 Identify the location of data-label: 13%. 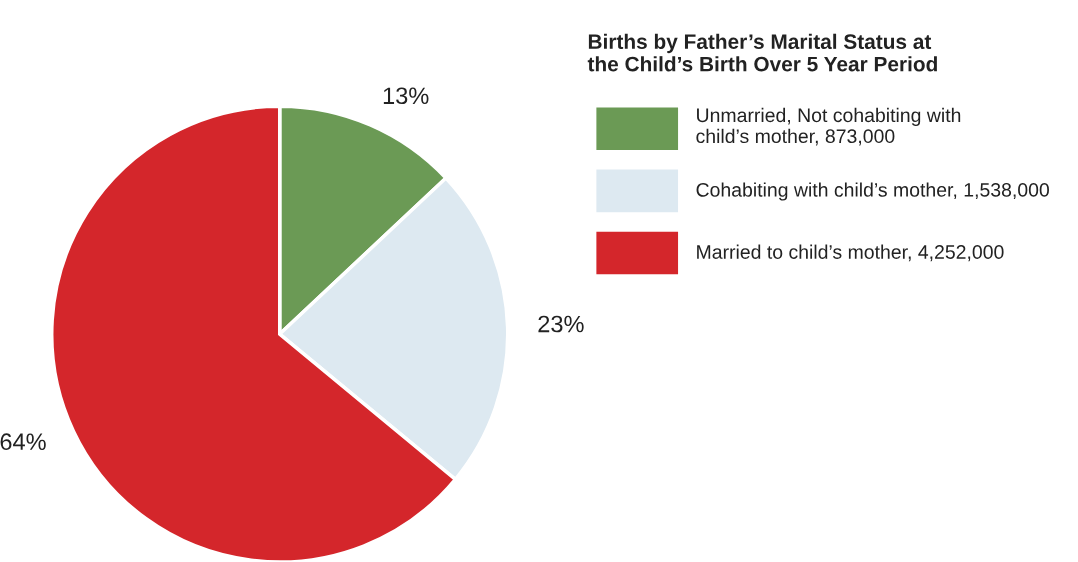
(406, 96).